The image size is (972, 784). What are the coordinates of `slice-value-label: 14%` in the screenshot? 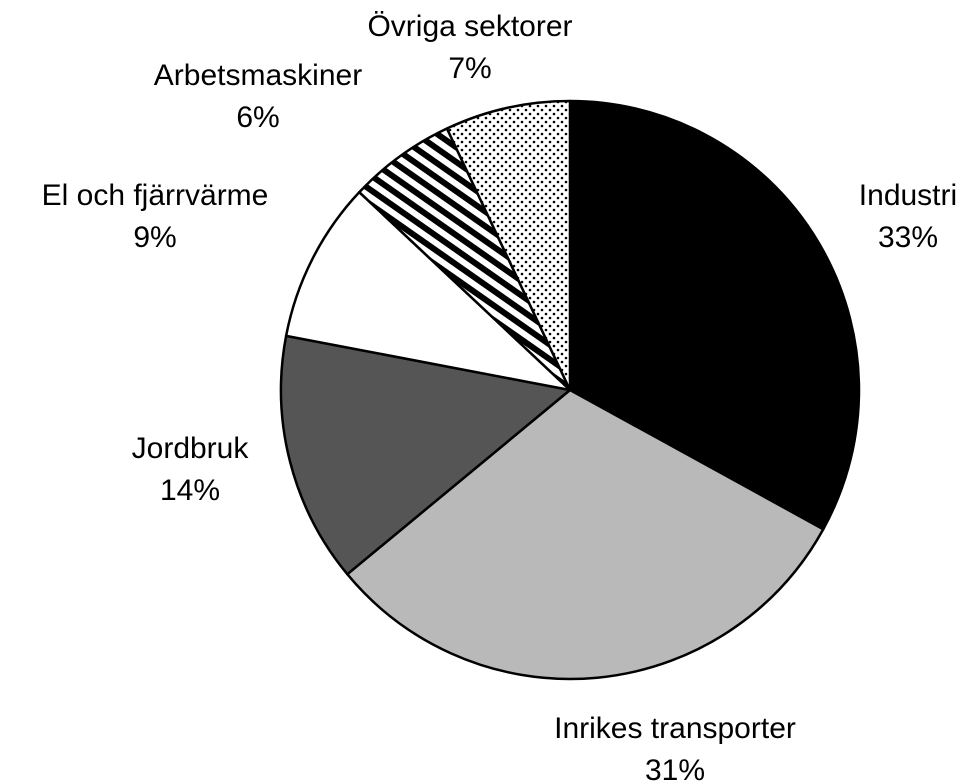 It's located at (190, 490).